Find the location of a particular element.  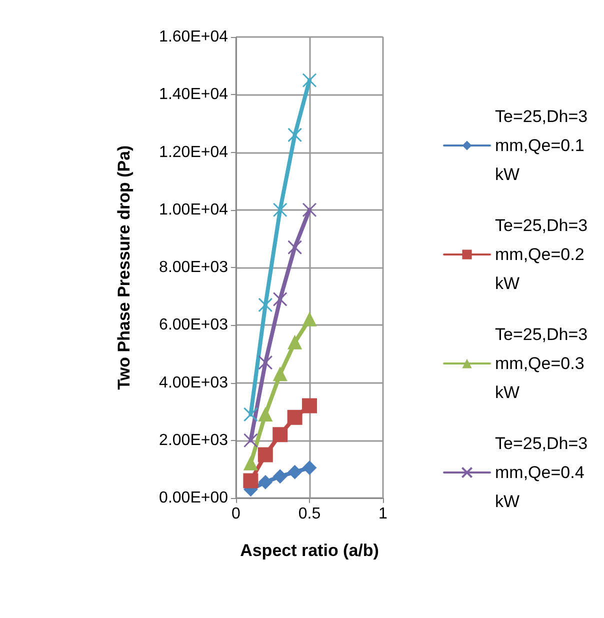

legend-label: Te=25,Dh=3 mm,Qe=0.1 kW is located at coordinates (543, 145).